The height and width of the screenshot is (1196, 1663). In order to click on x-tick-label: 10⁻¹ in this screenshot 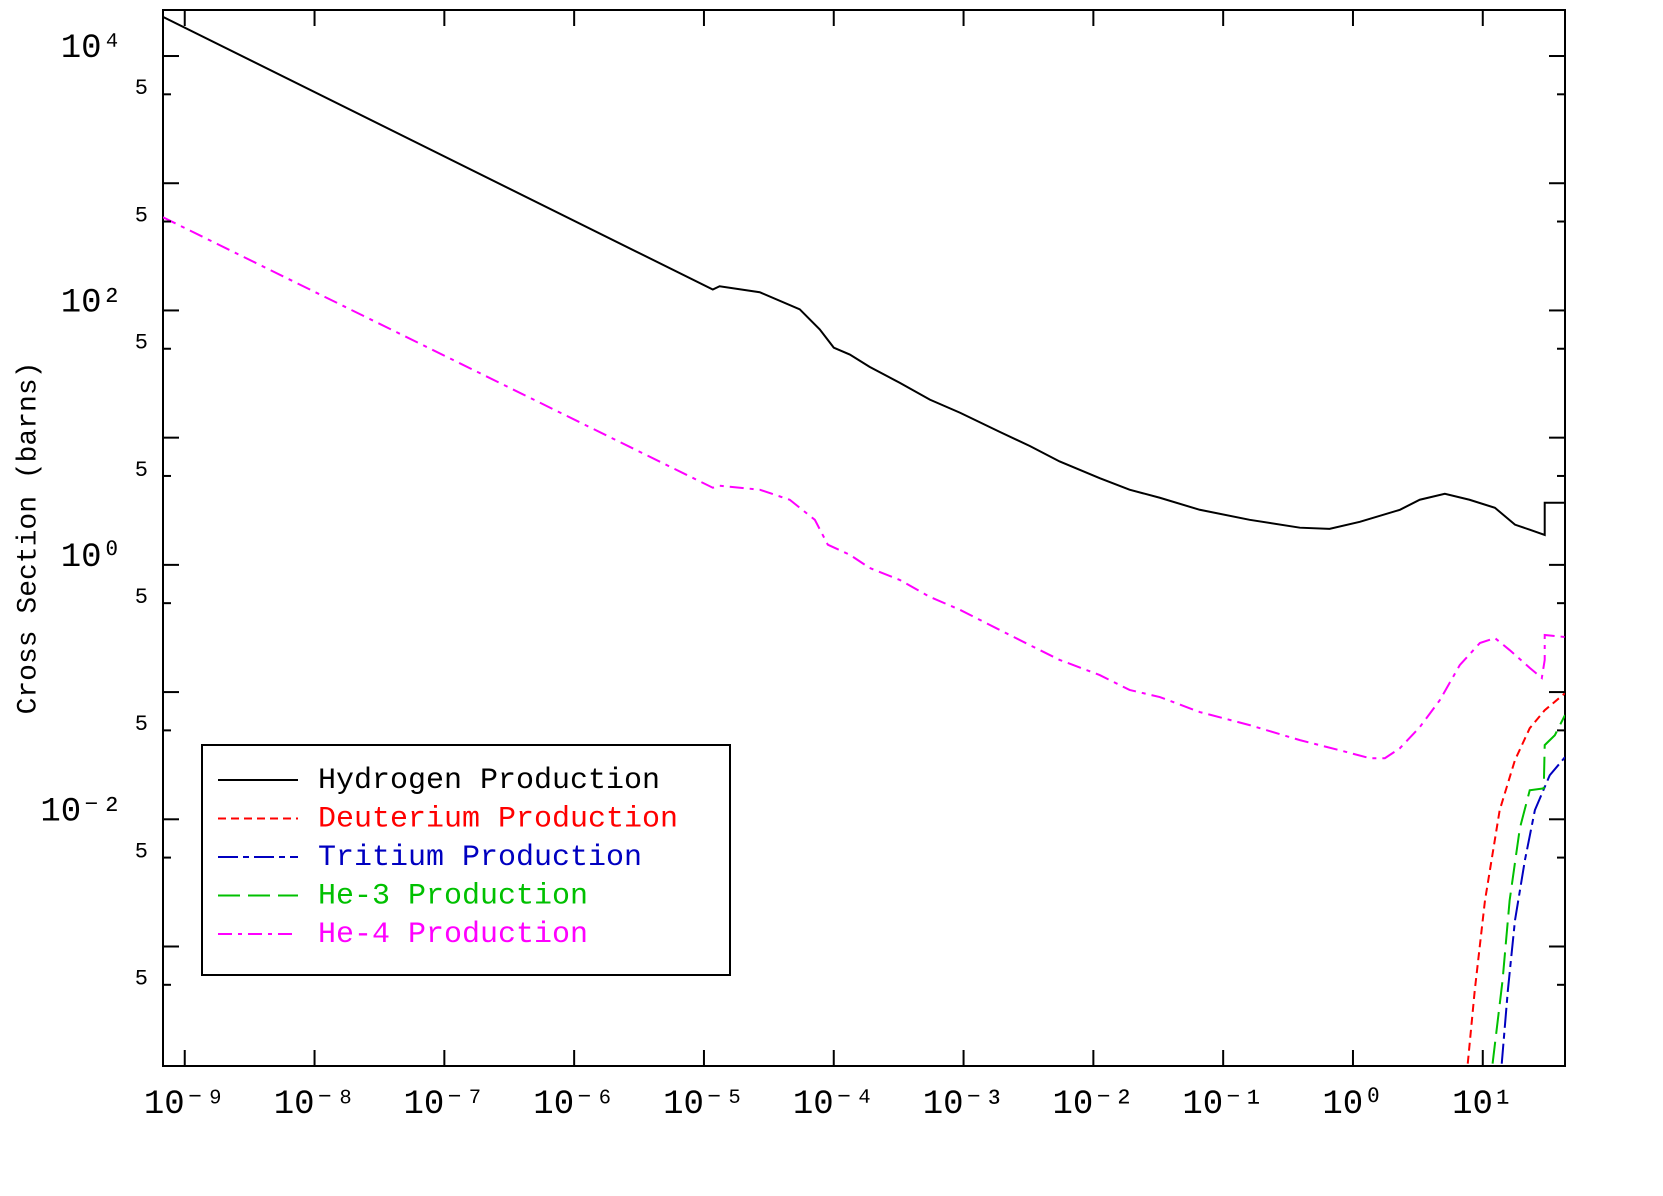, I will do `click(1223, 1105)`.